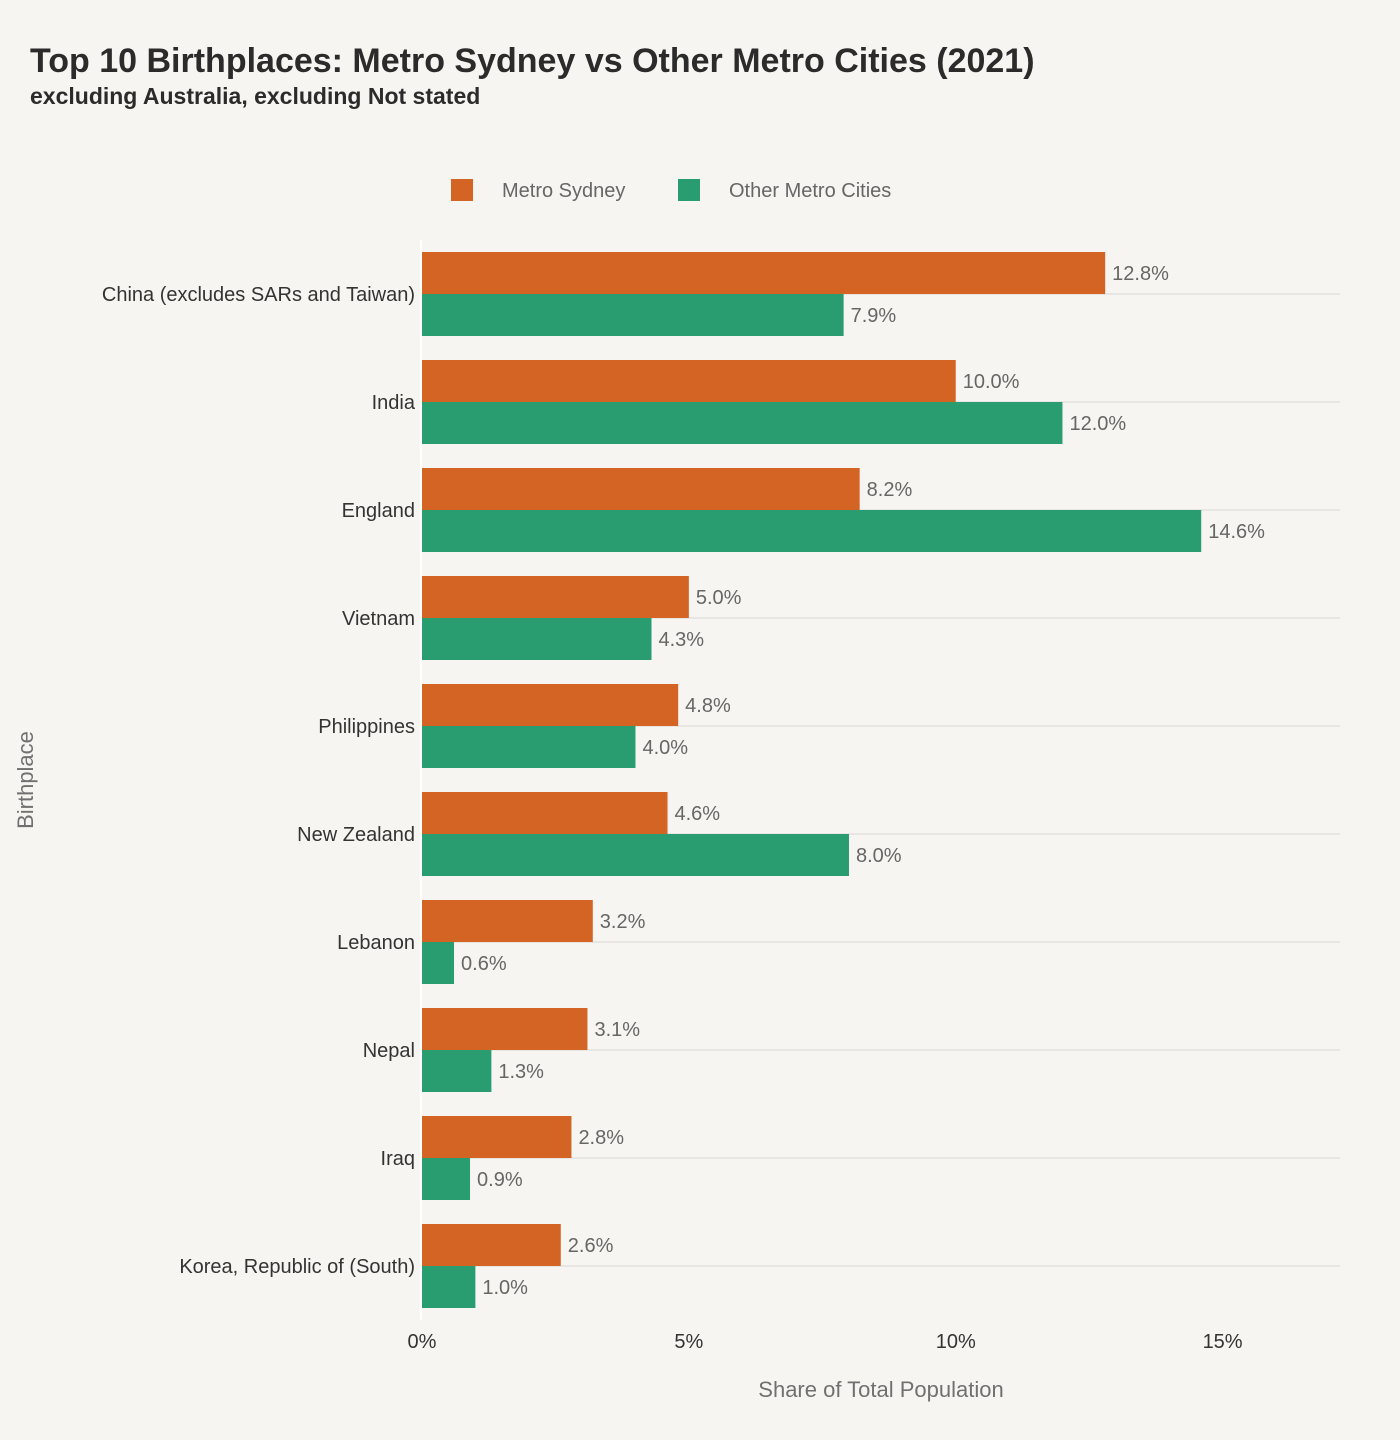 This screenshot has height=1440, width=1400. What do you see at coordinates (956, 1342) in the screenshot?
I see `x-tick-label: 10%` at bounding box center [956, 1342].